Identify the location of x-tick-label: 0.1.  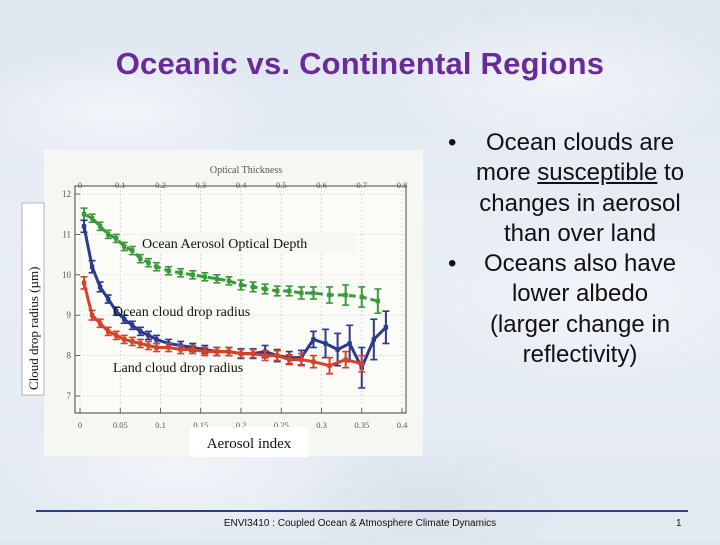
(160, 425).